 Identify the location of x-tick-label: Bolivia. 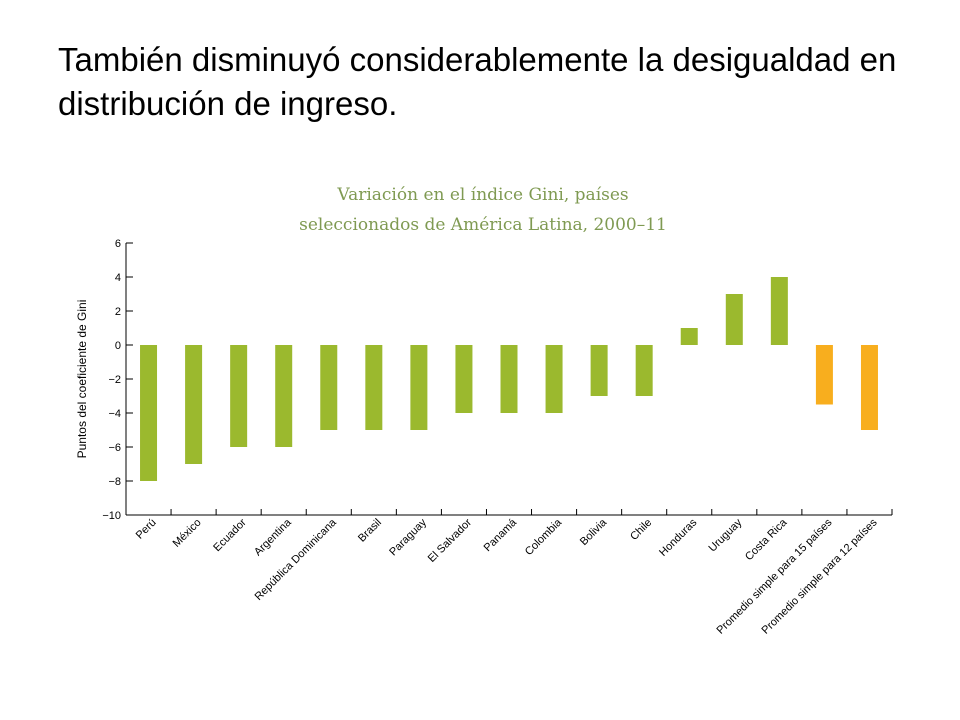
(594, 532).